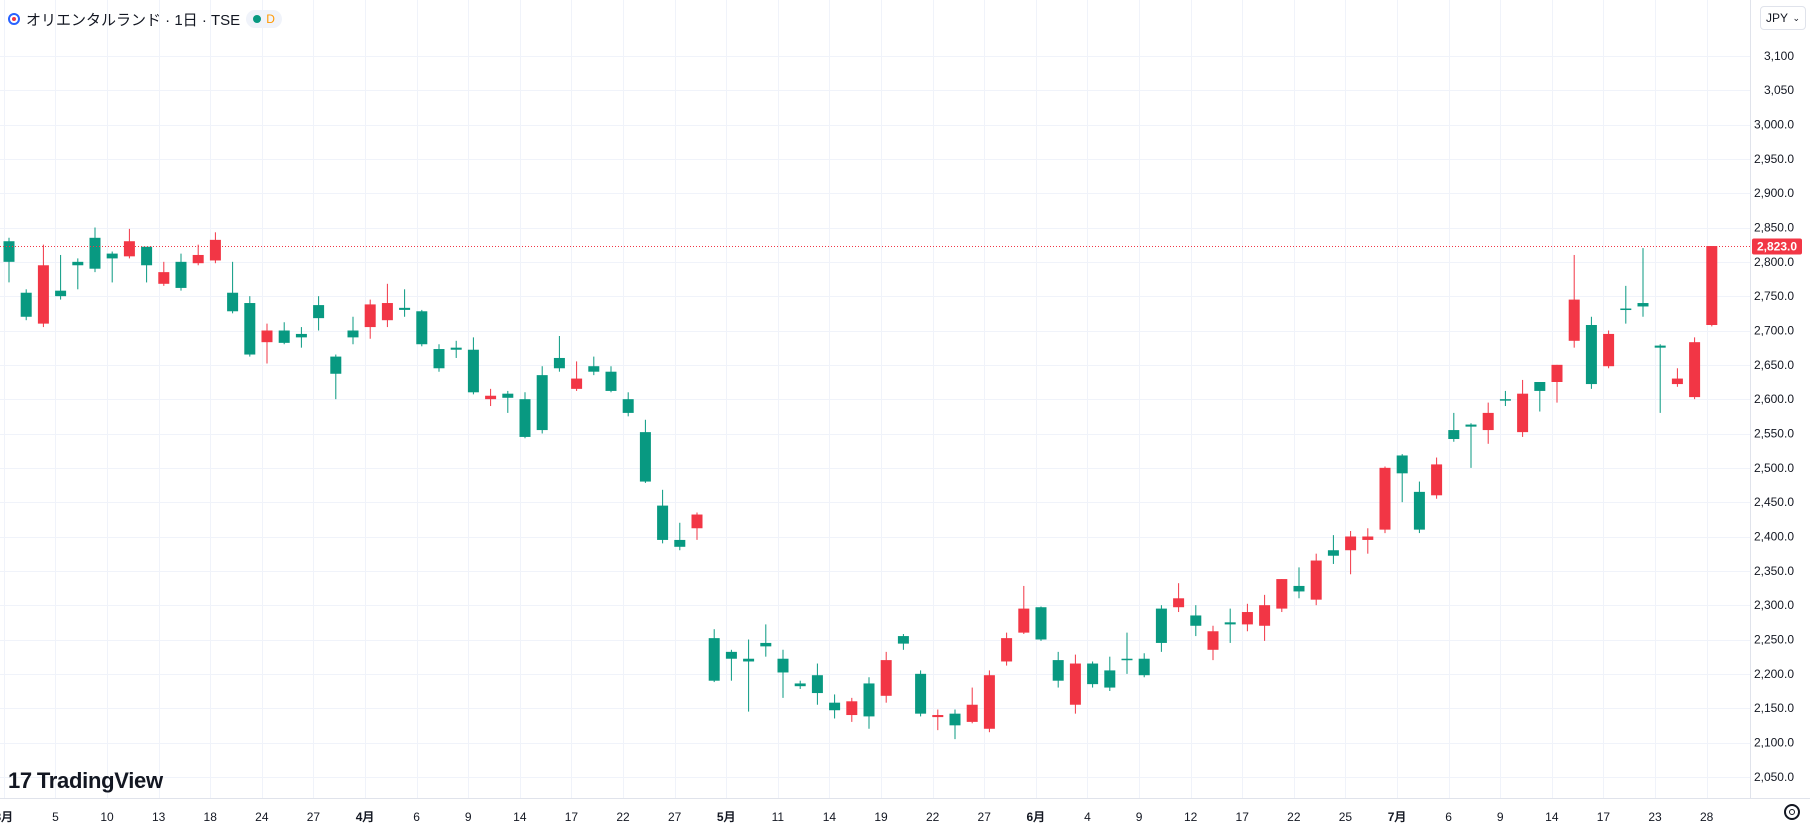 The height and width of the screenshot is (828, 1810). Describe the element at coordinates (1783, 18) in the screenshot. I see `currency-selector: JPY ⌄` at that location.